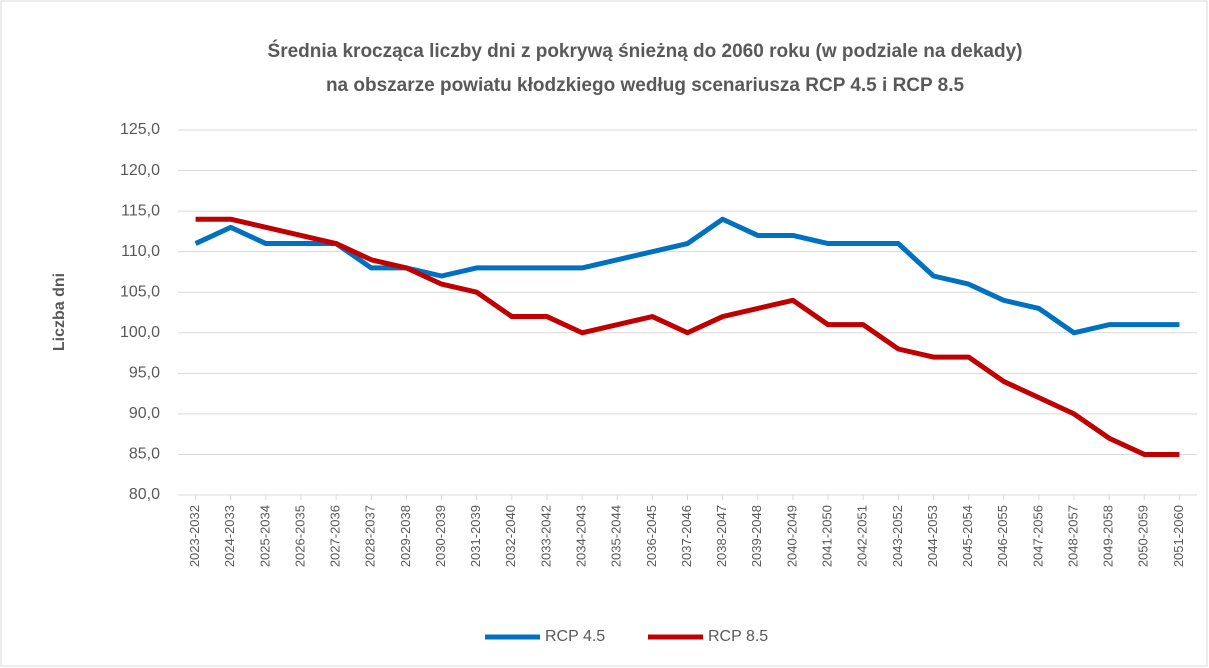 The width and height of the screenshot is (1209, 668). Describe the element at coordinates (140, 332) in the screenshot. I see `y-tick-label: 100,0` at that location.